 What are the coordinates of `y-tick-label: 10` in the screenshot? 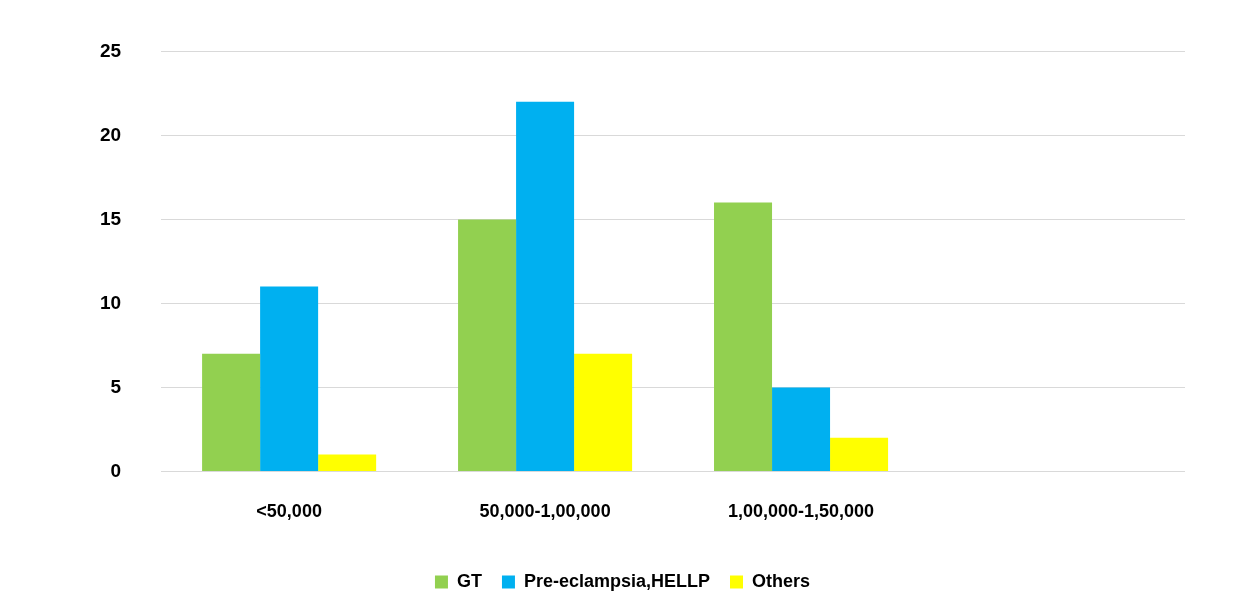 It's located at (110, 302).